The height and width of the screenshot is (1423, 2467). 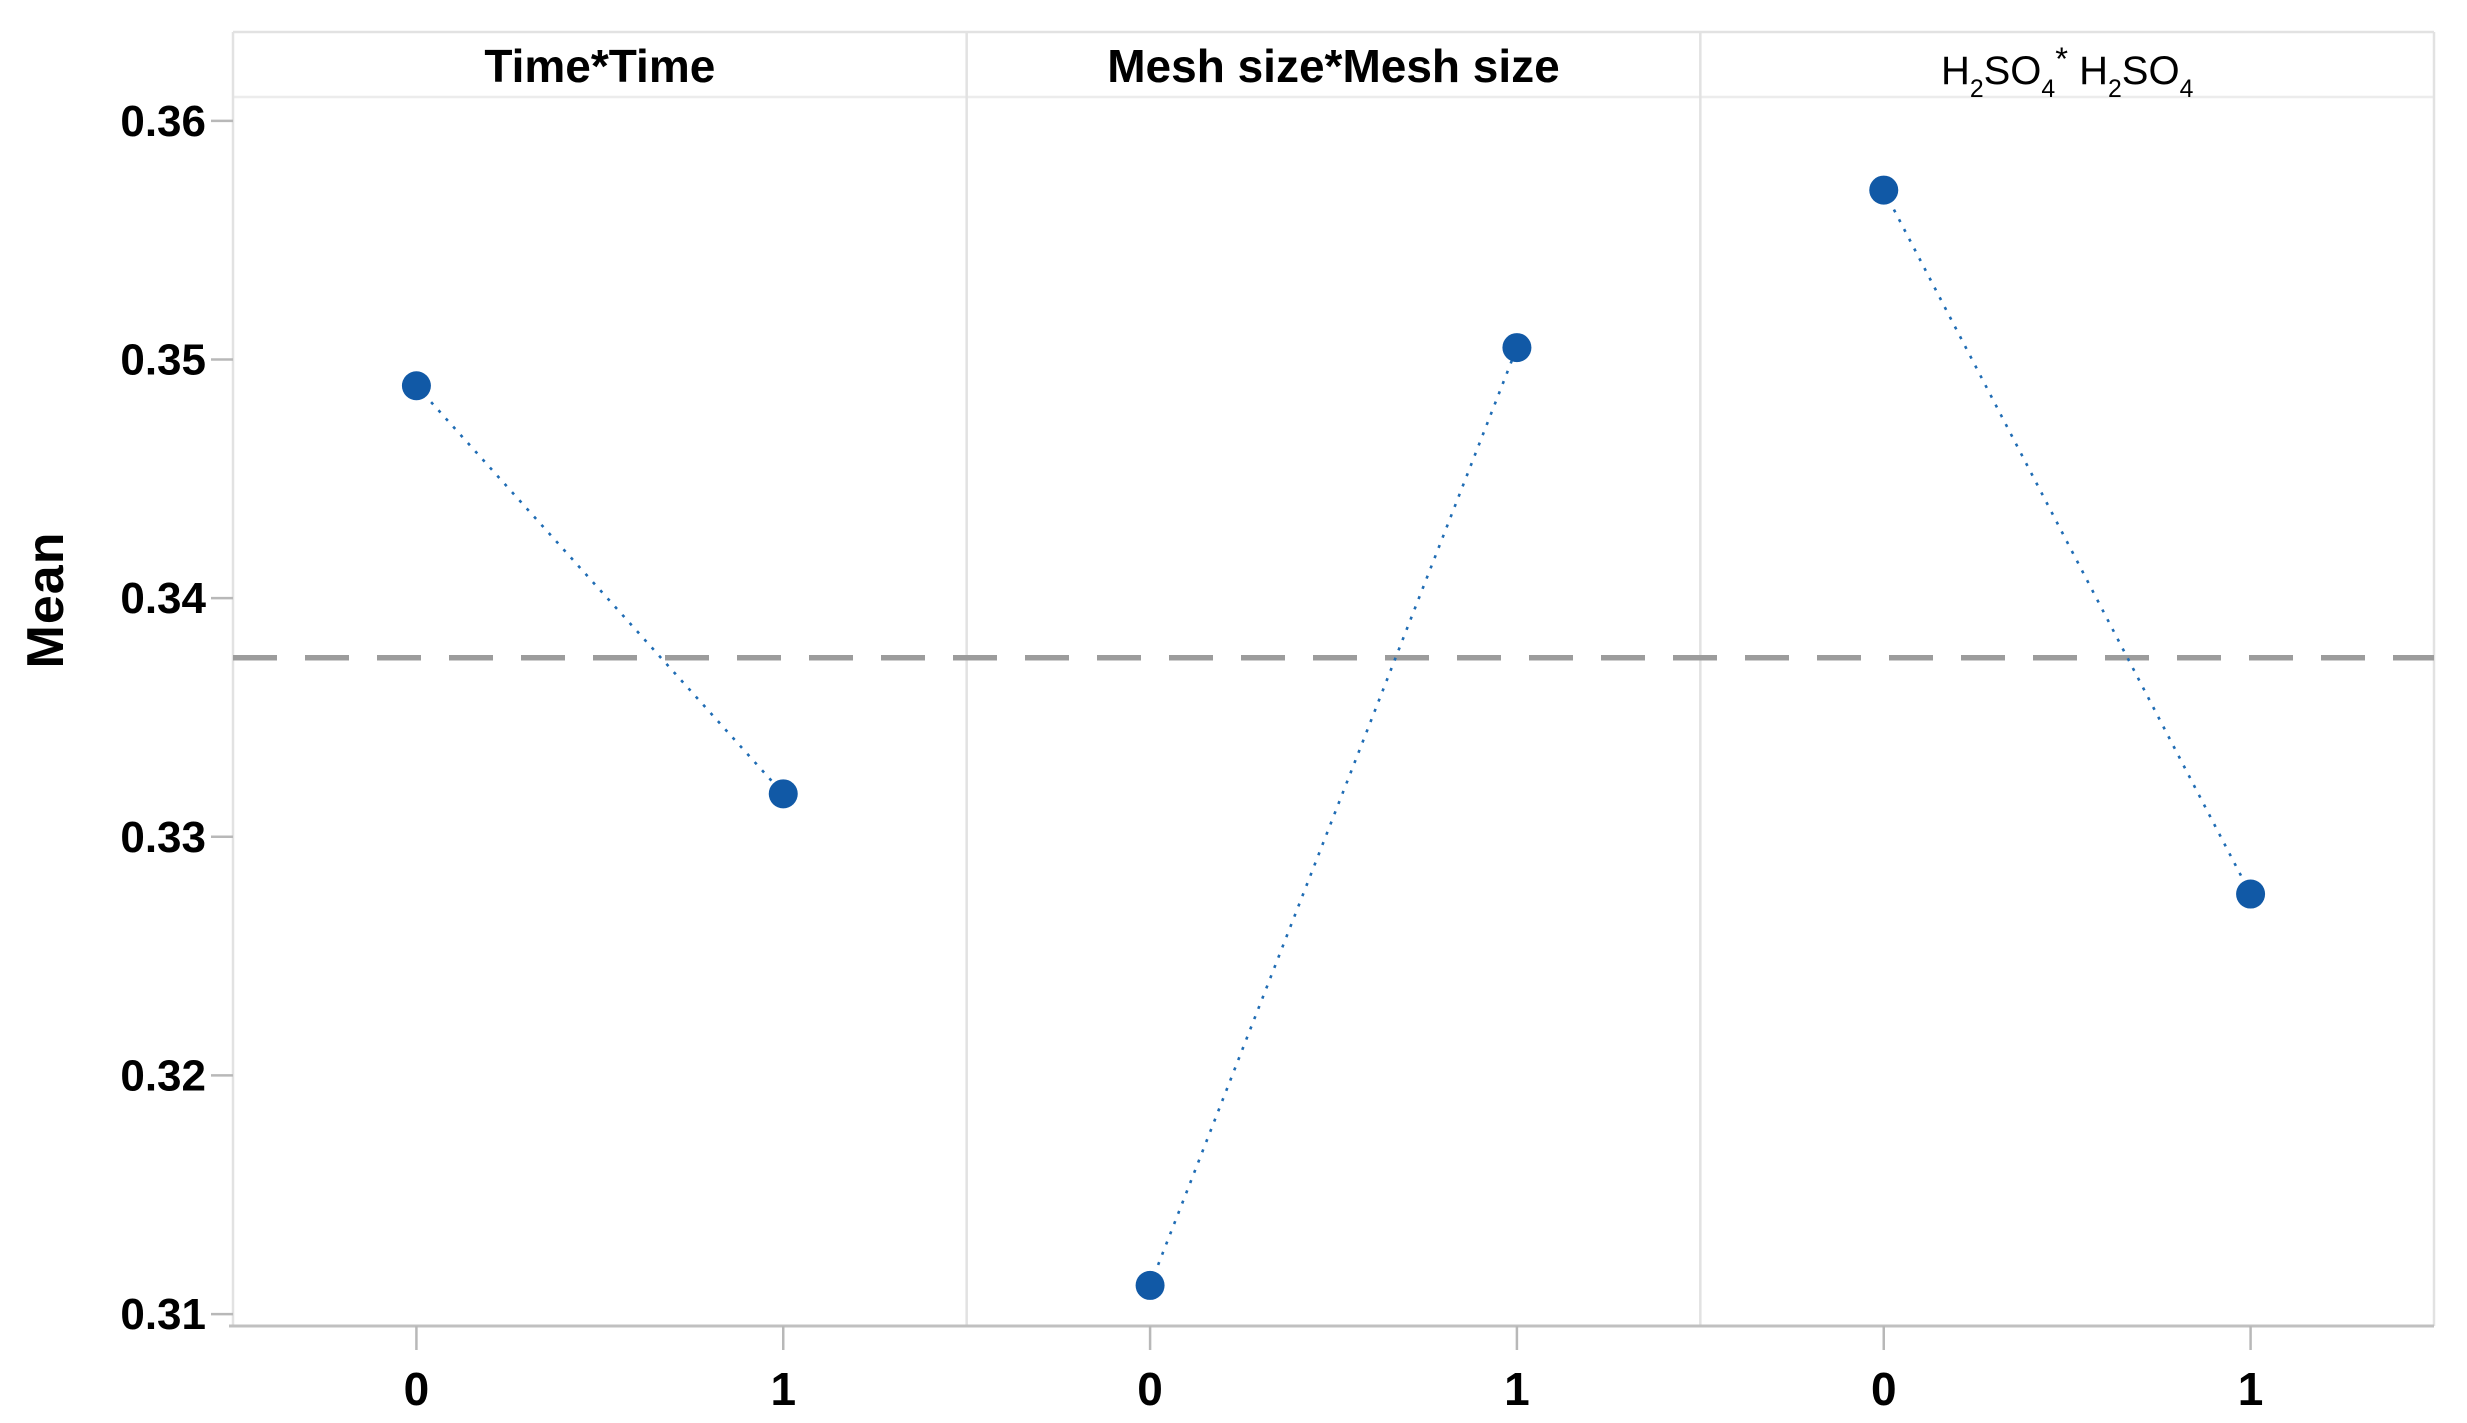 What do you see at coordinates (46, 600) in the screenshot?
I see `y-axis-title: Mean` at bounding box center [46, 600].